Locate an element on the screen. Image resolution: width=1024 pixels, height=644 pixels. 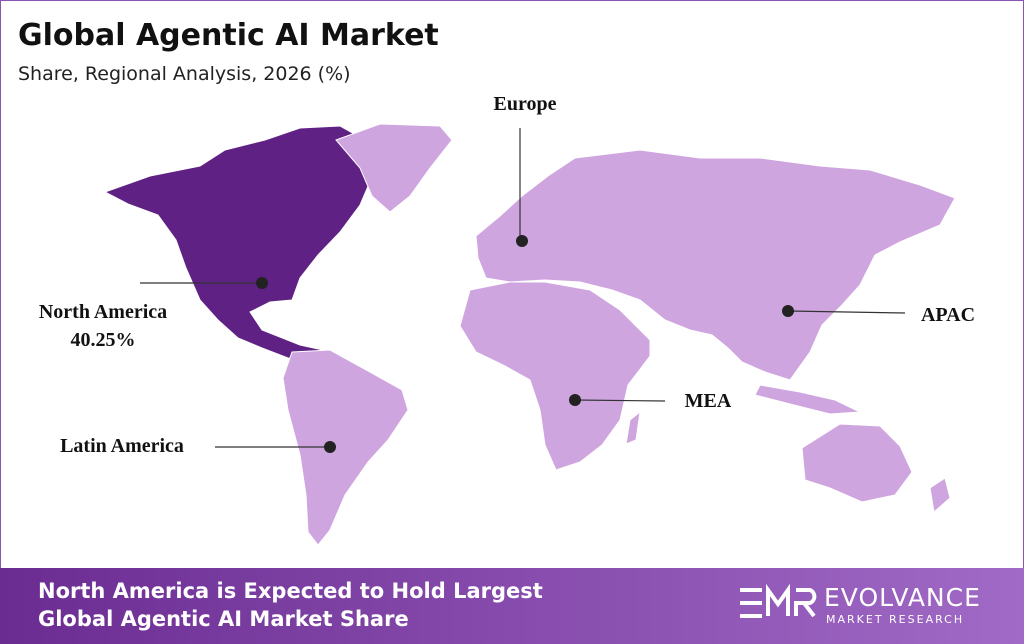
africa is located at coordinates (555, 376).